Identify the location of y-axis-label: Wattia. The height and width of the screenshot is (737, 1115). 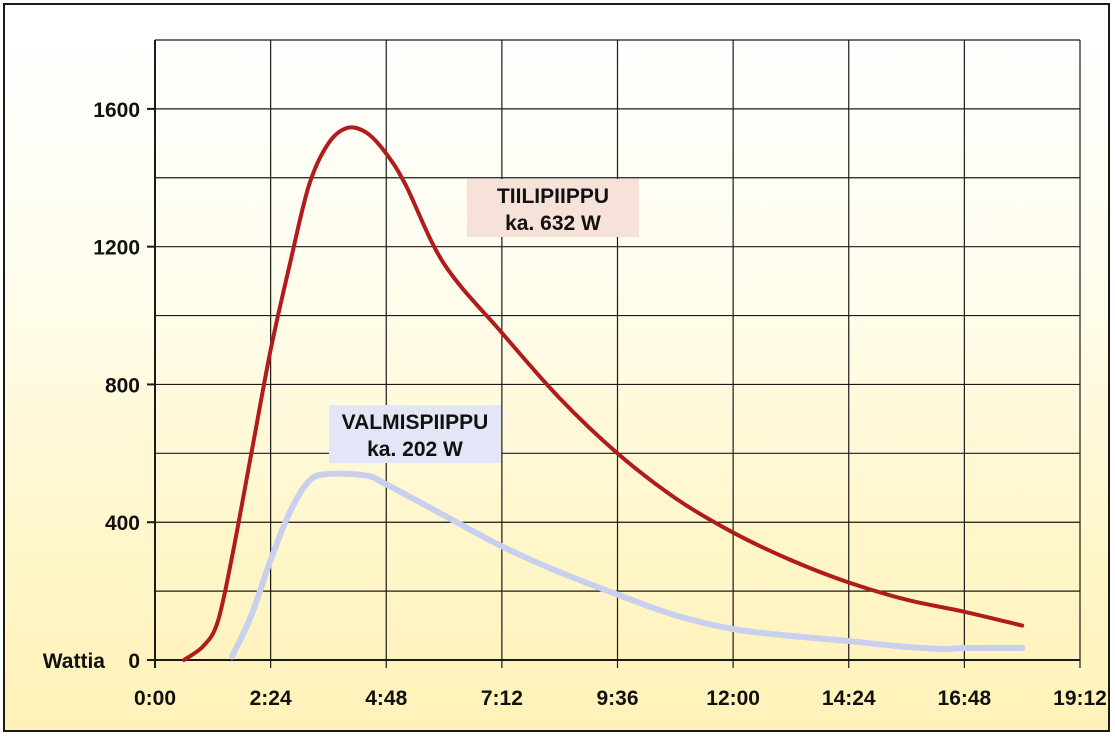
(74, 661).